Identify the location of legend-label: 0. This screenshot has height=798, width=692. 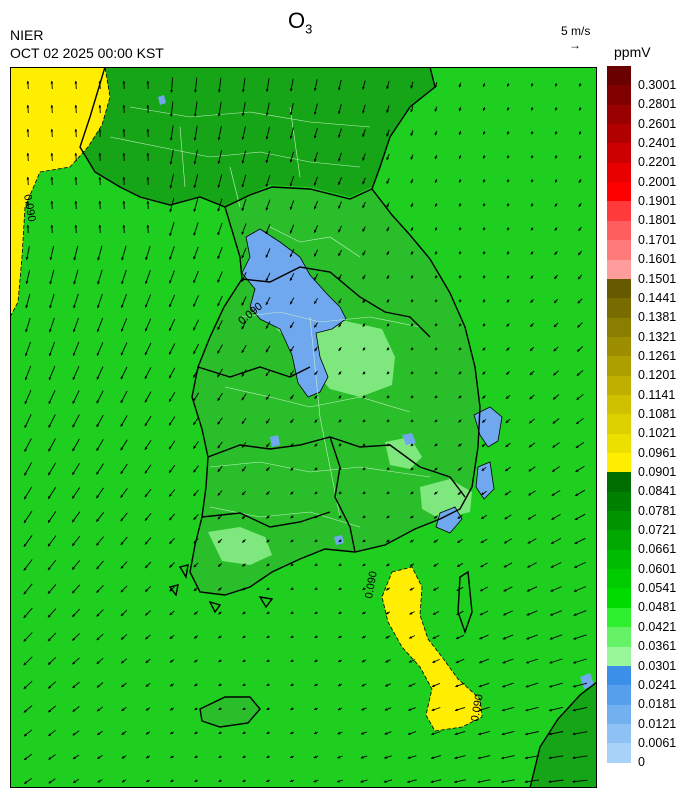
(641, 762).